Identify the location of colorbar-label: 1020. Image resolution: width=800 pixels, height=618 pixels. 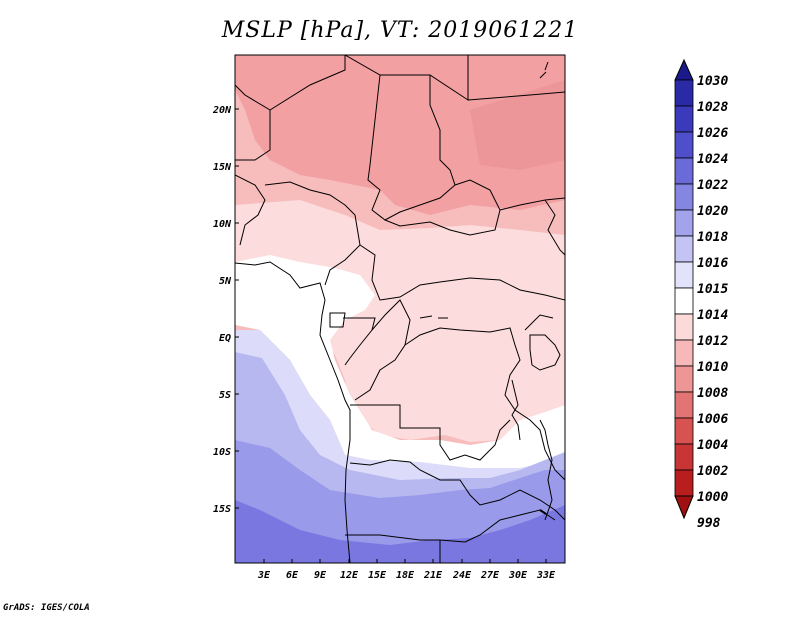
(712, 211).